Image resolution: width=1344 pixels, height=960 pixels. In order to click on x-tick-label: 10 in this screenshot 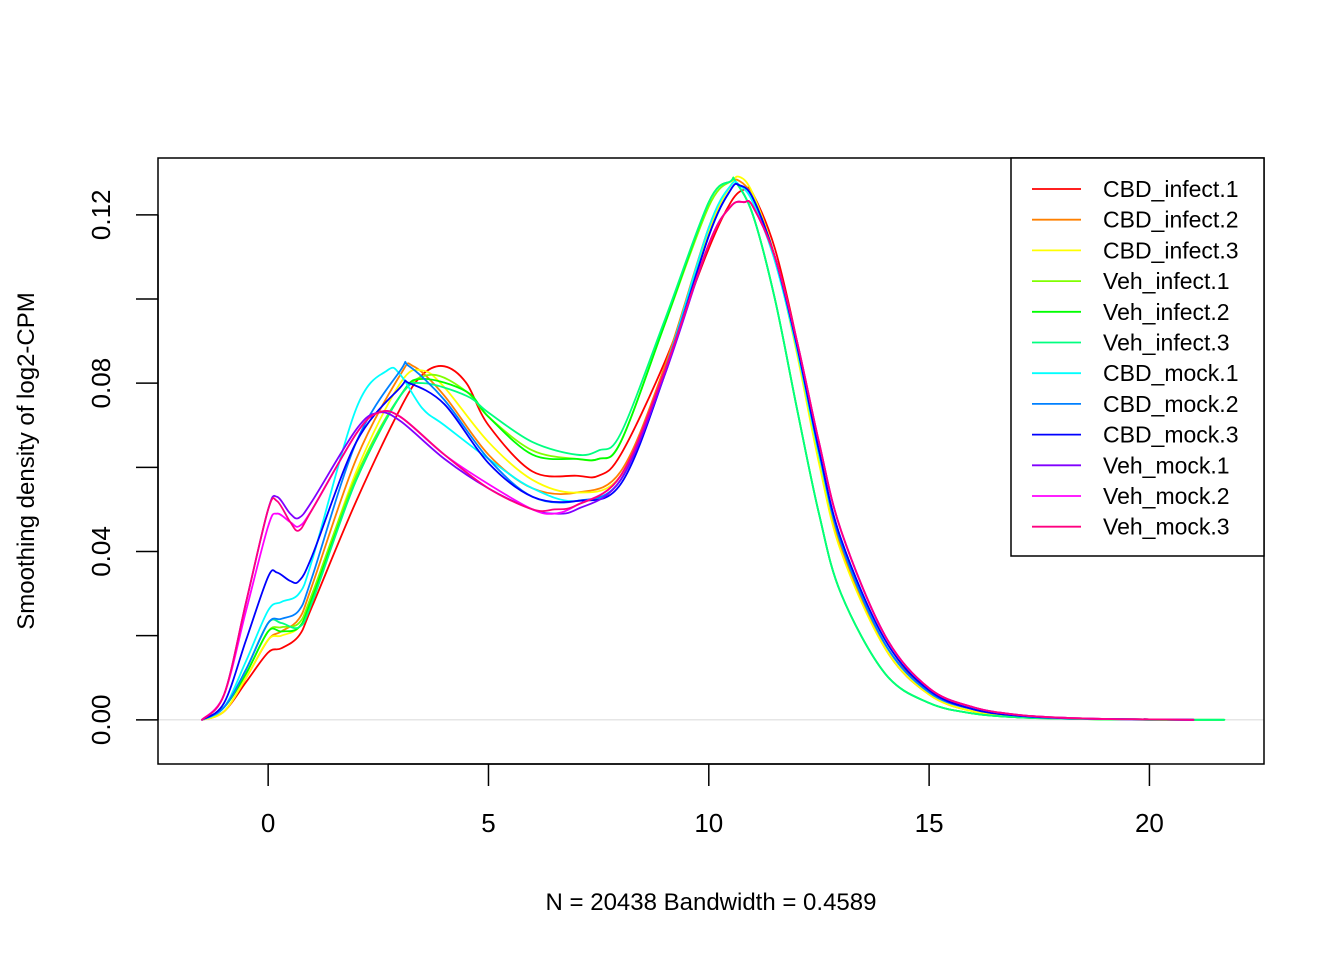, I will do `click(708, 823)`.